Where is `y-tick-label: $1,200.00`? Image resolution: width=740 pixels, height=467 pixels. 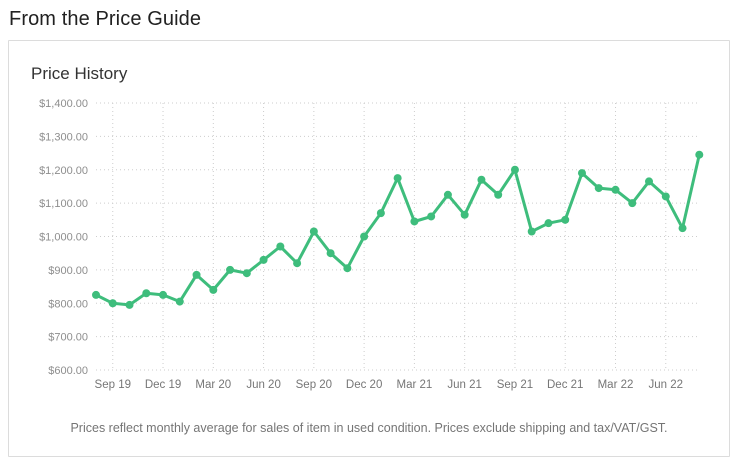 y-tick-label: $1,200.00 is located at coordinates (63, 171).